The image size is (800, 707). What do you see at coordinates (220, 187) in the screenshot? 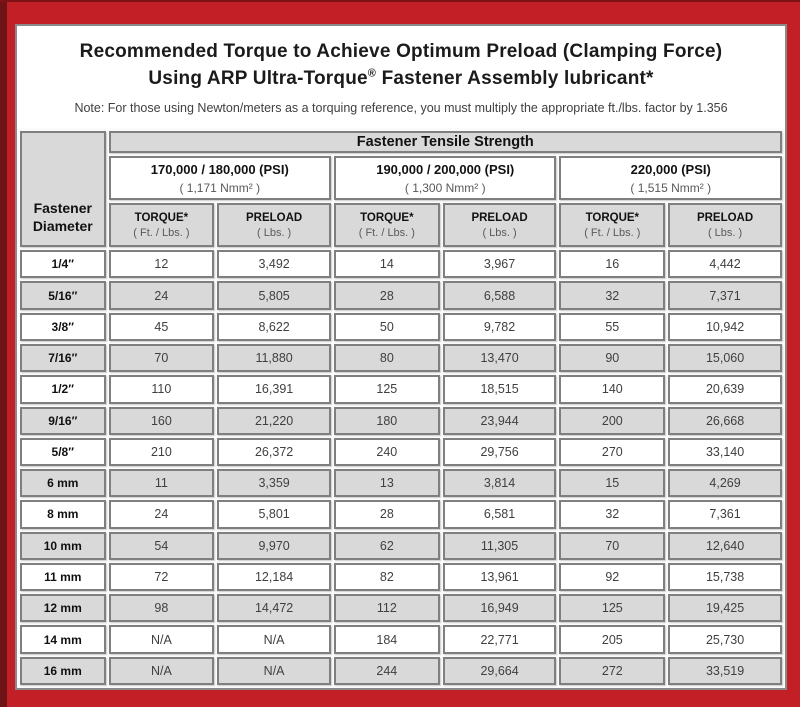
I see `nmm-label: ( 1,171 Nmm² )` at bounding box center [220, 187].